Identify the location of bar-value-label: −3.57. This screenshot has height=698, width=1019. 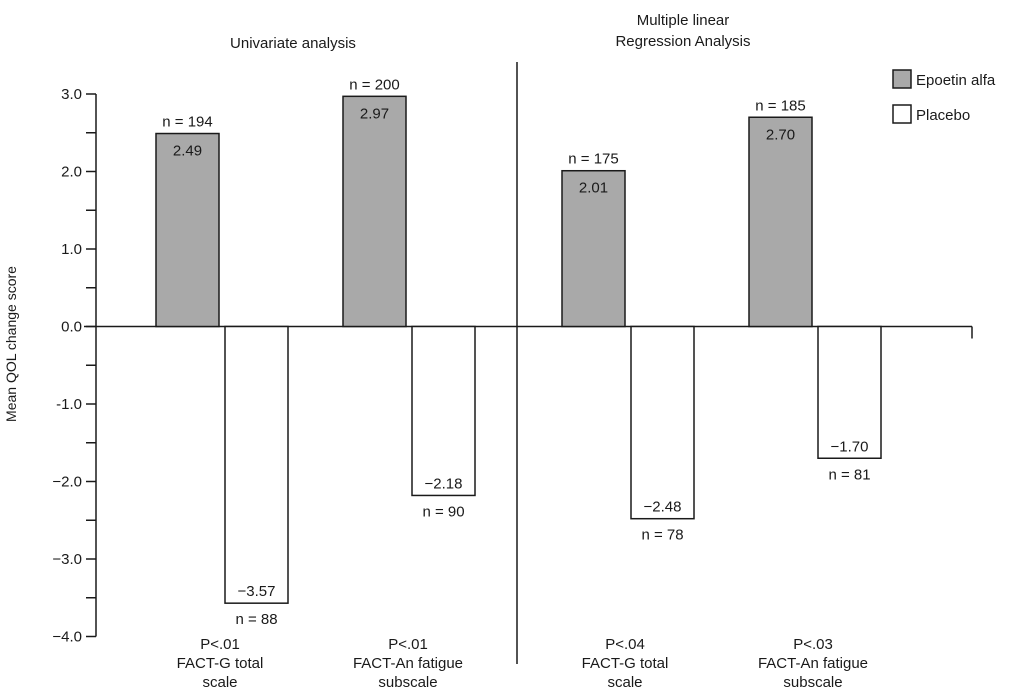
(257, 591).